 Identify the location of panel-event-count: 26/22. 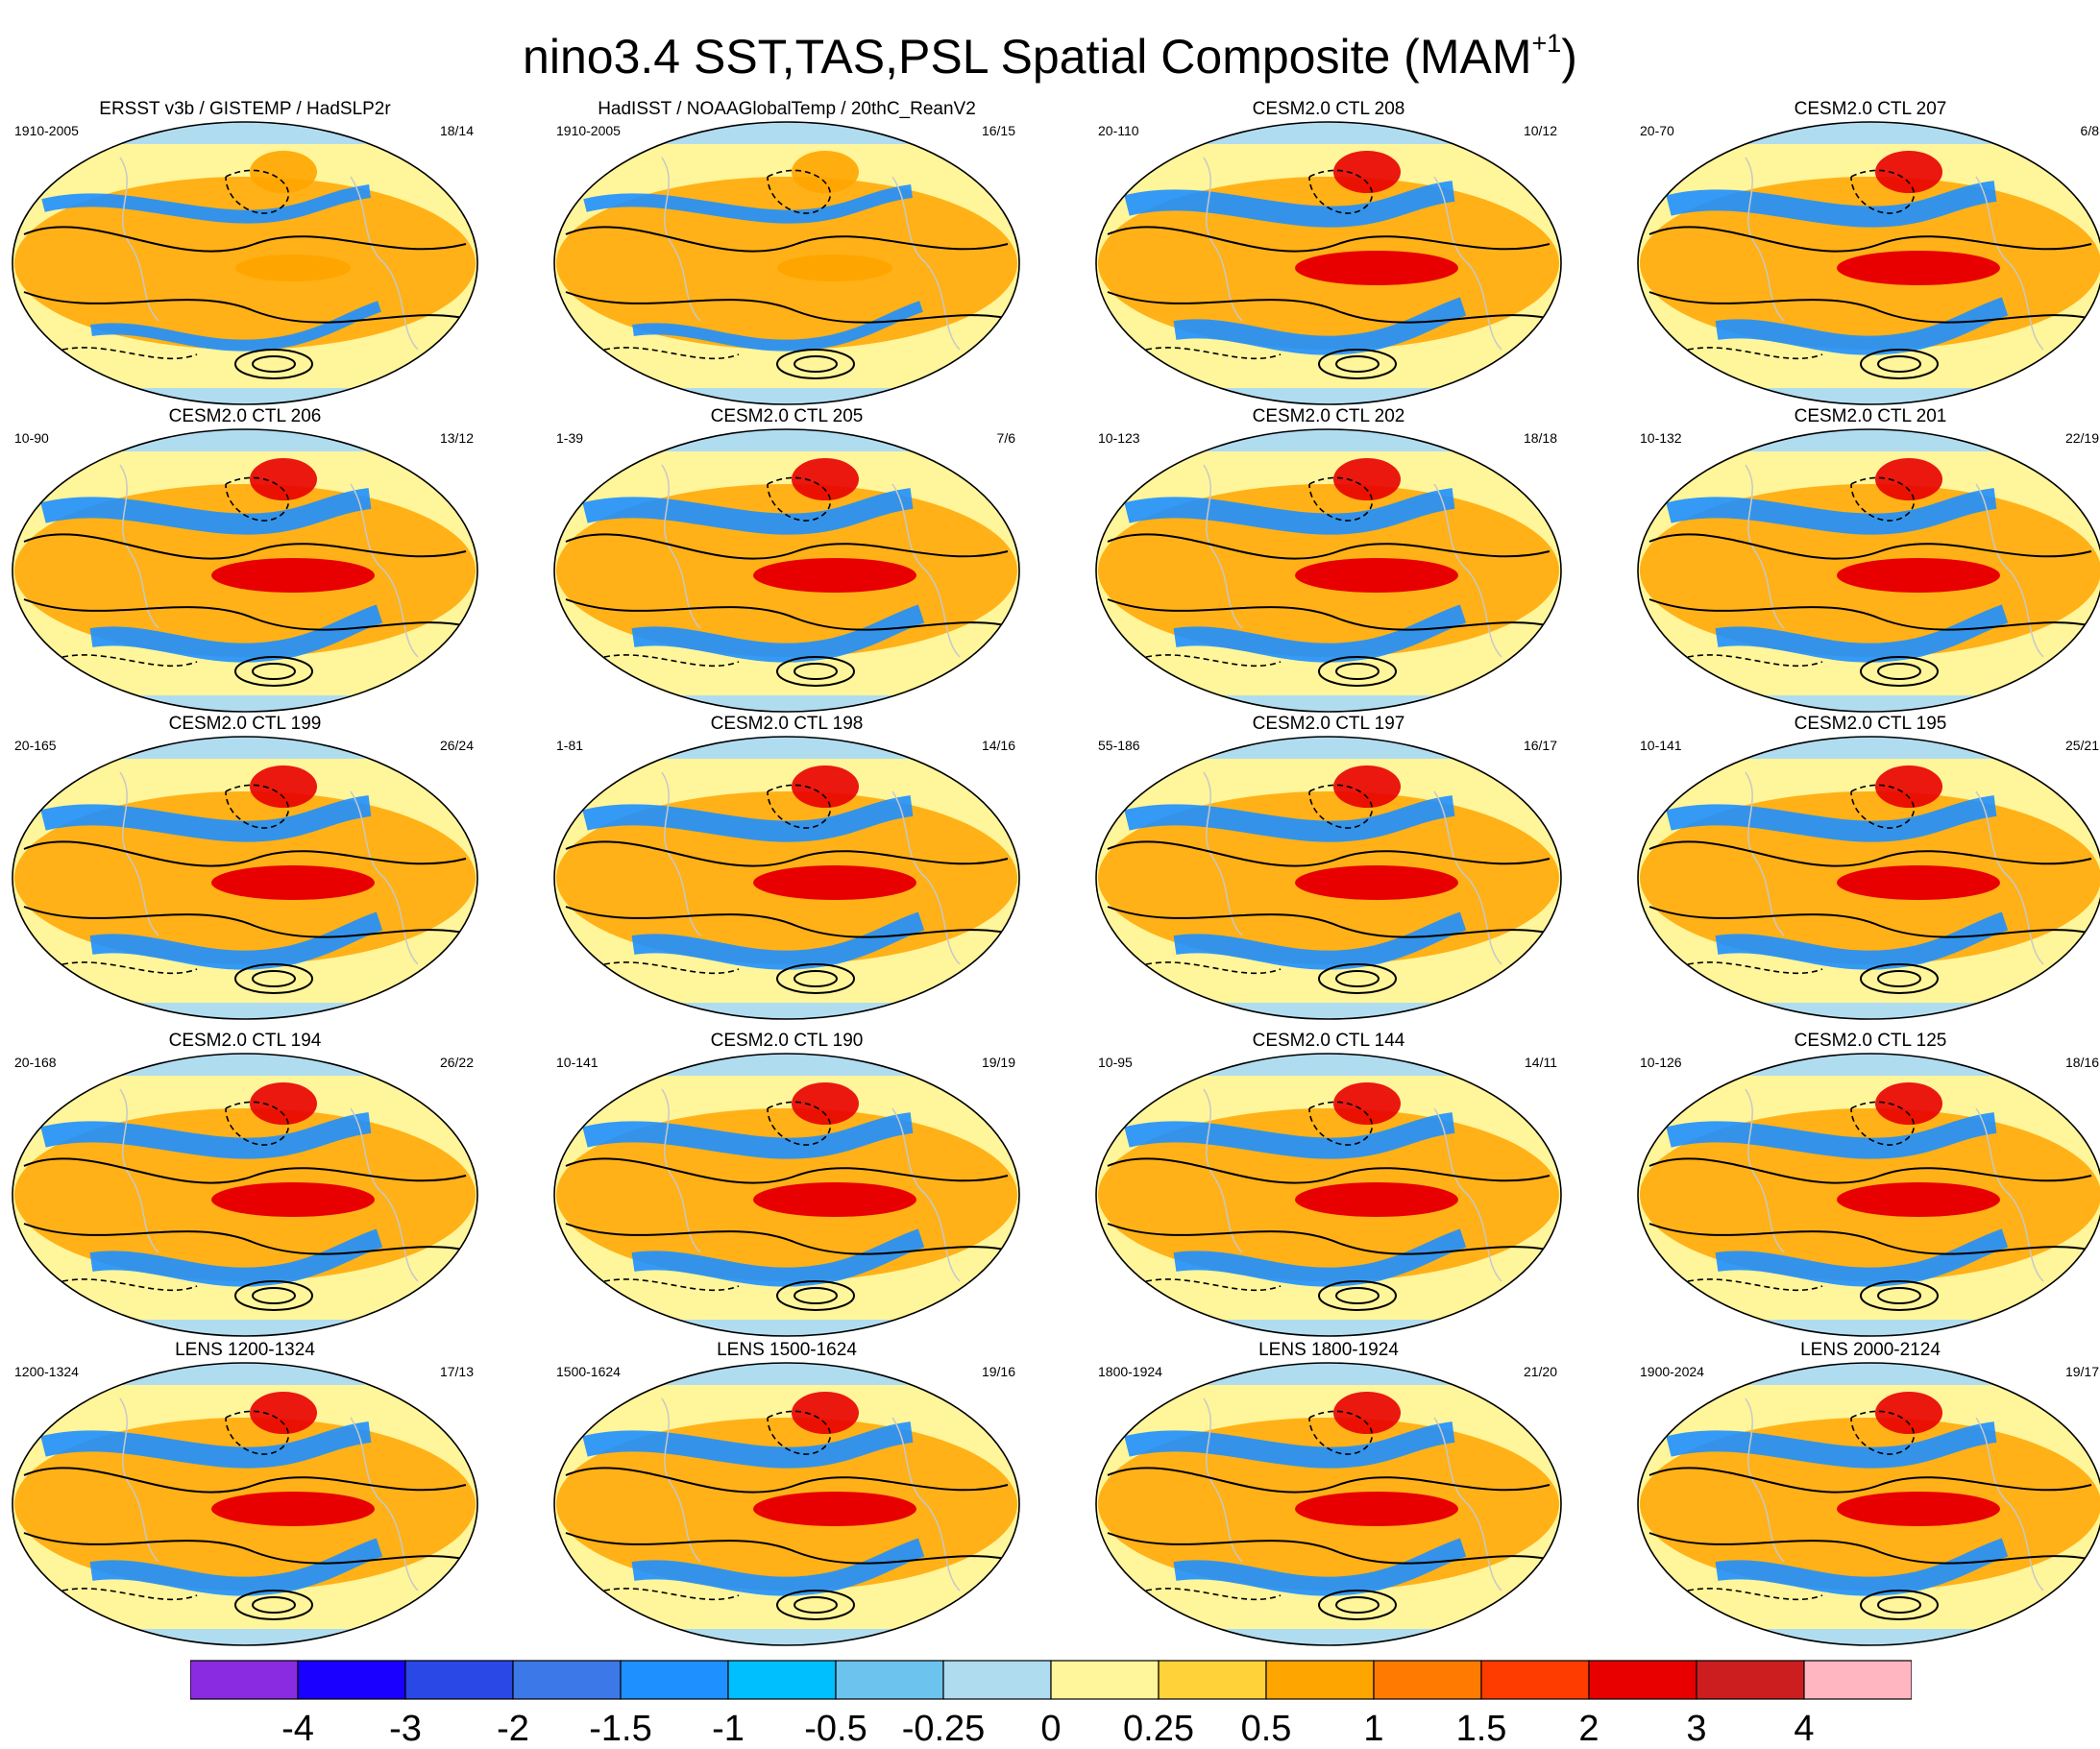
(456, 1063).